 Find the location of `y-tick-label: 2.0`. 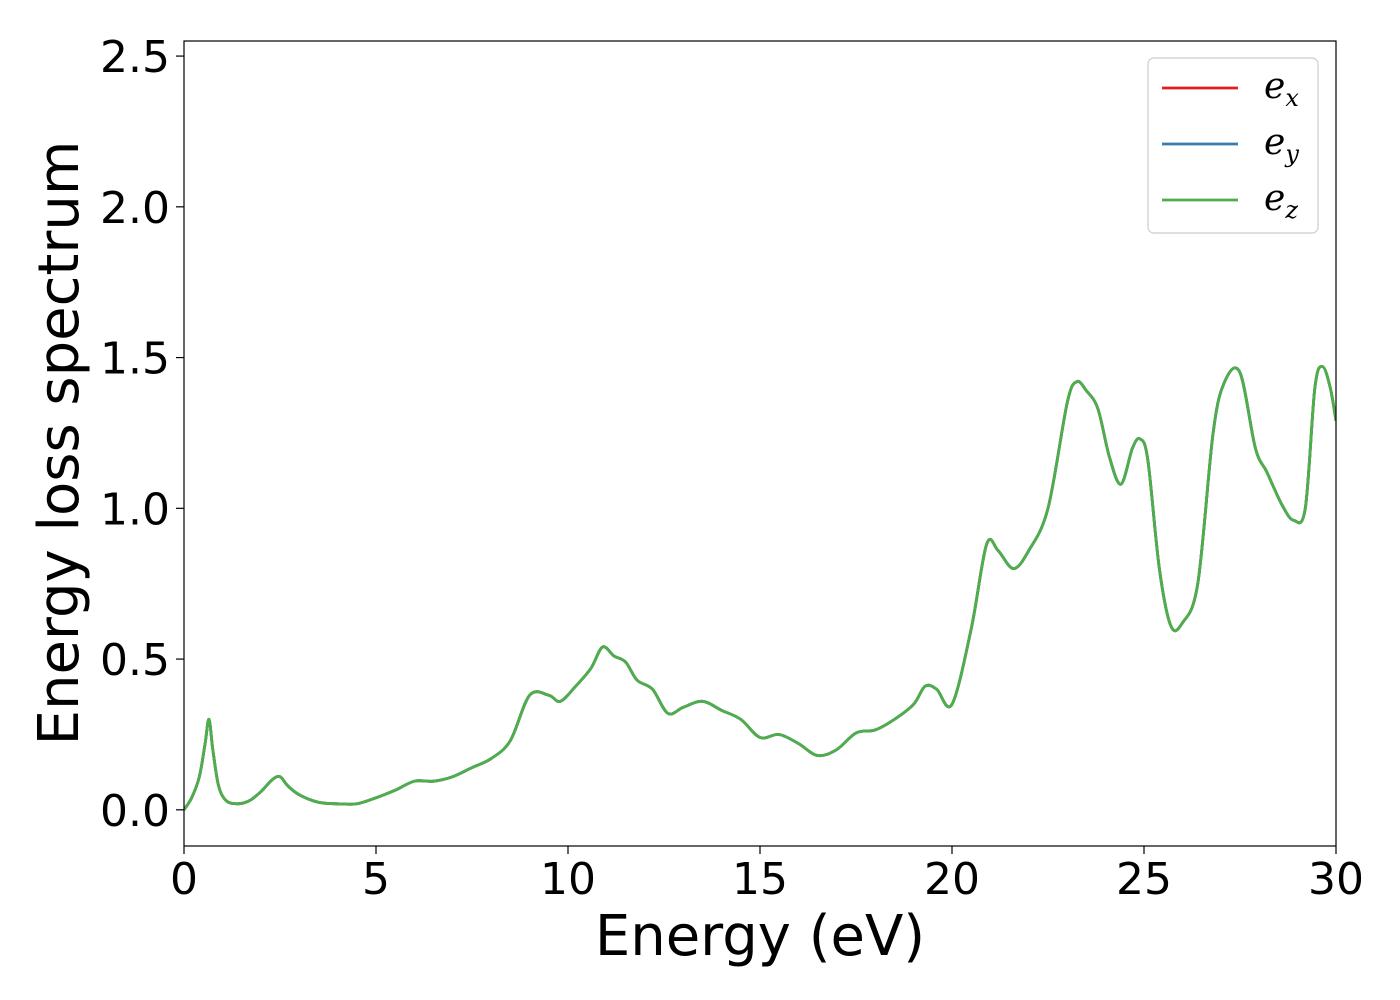

y-tick-label: 2.0 is located at coordinates (135, 208).